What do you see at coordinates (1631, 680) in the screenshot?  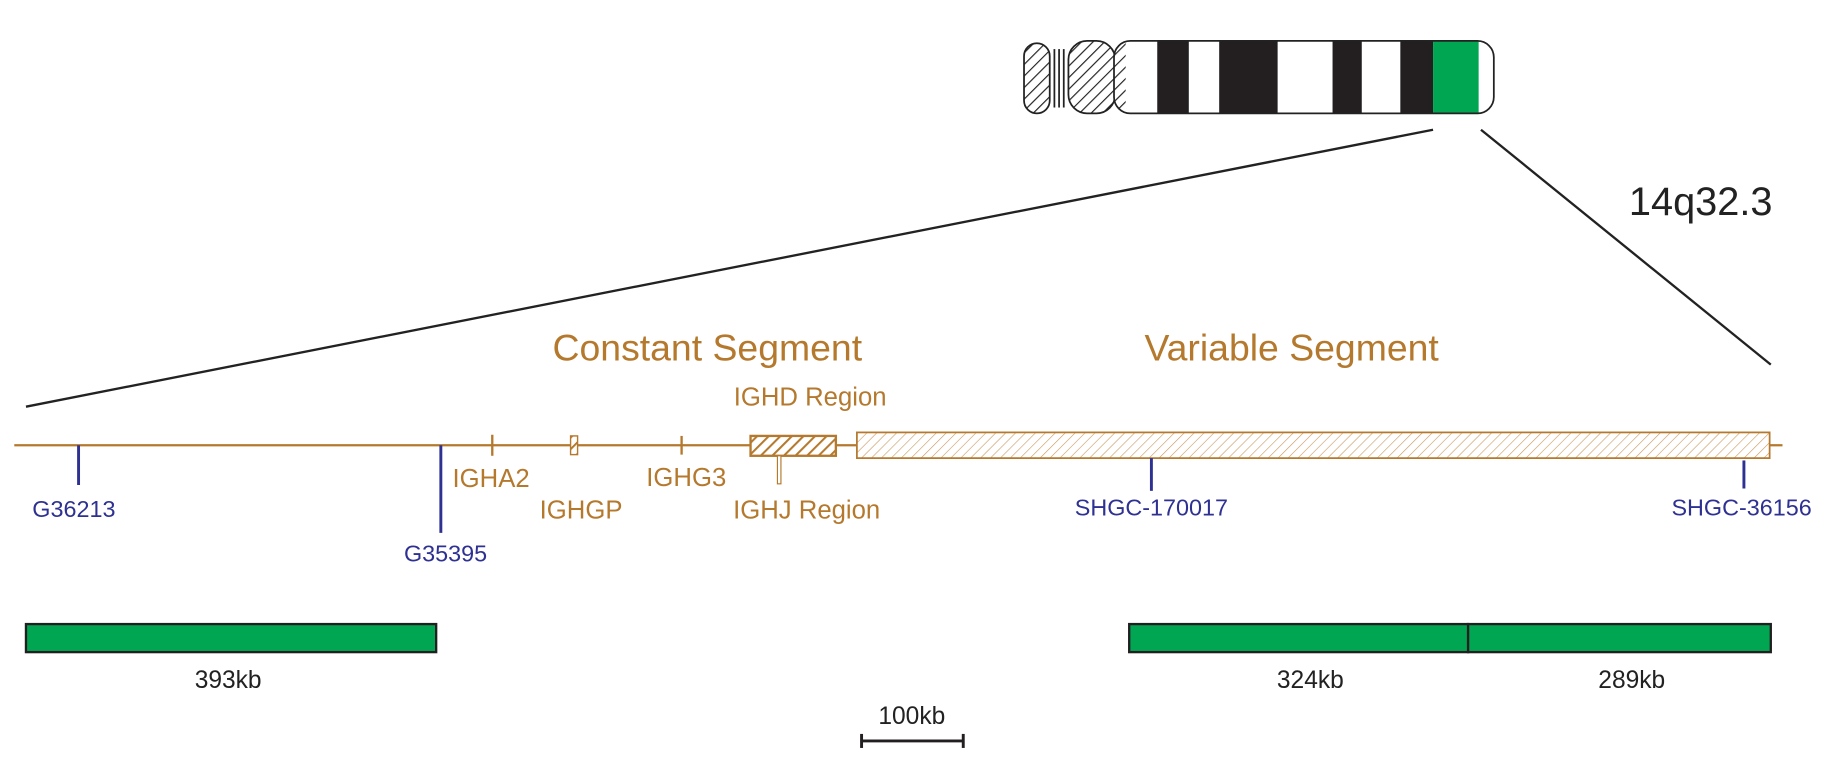 I see `contig-label: 289kb` at bounding box center [1631, 680].